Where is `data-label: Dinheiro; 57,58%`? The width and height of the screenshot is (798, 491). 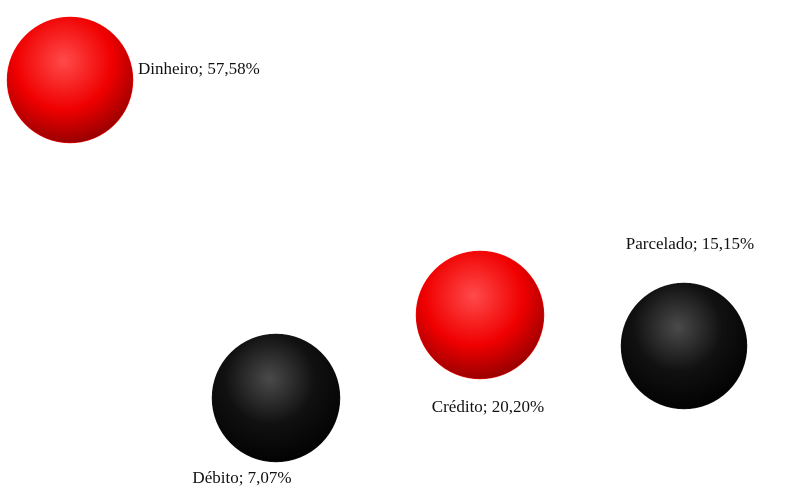
data-label: Dinheiro; 57,58% is located at coordinates (199, 68).